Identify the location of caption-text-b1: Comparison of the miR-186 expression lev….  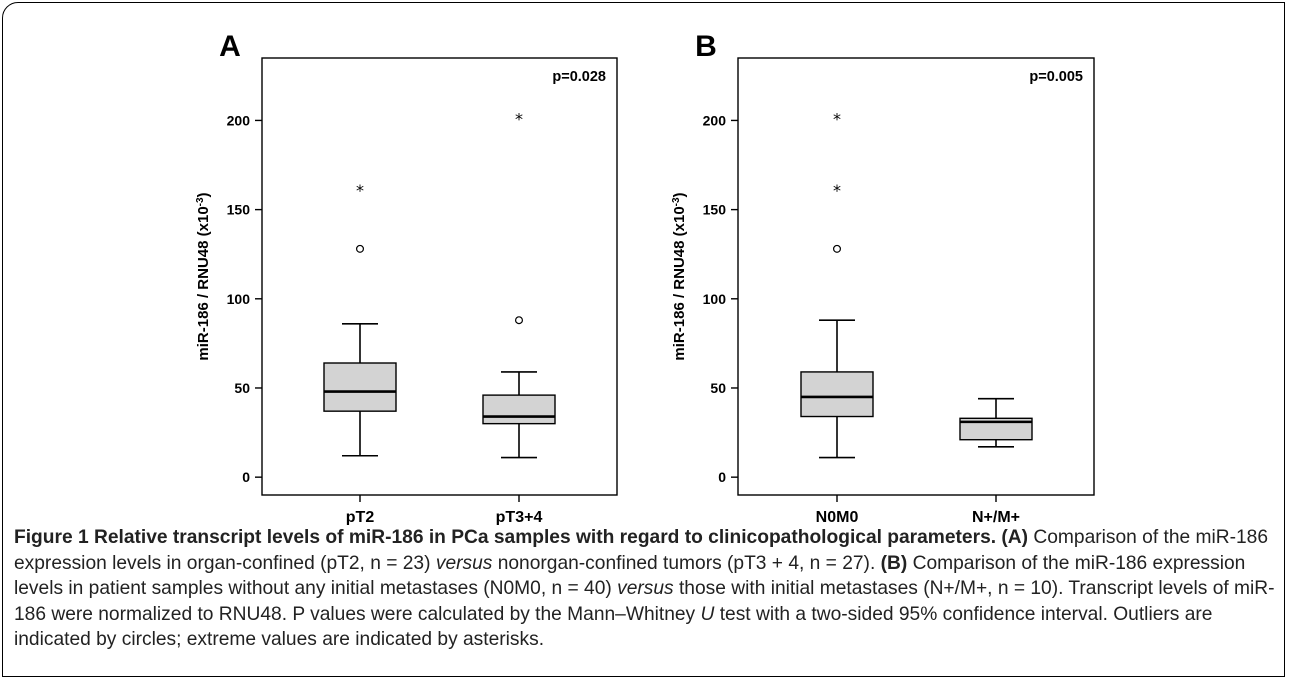
(630, 576).